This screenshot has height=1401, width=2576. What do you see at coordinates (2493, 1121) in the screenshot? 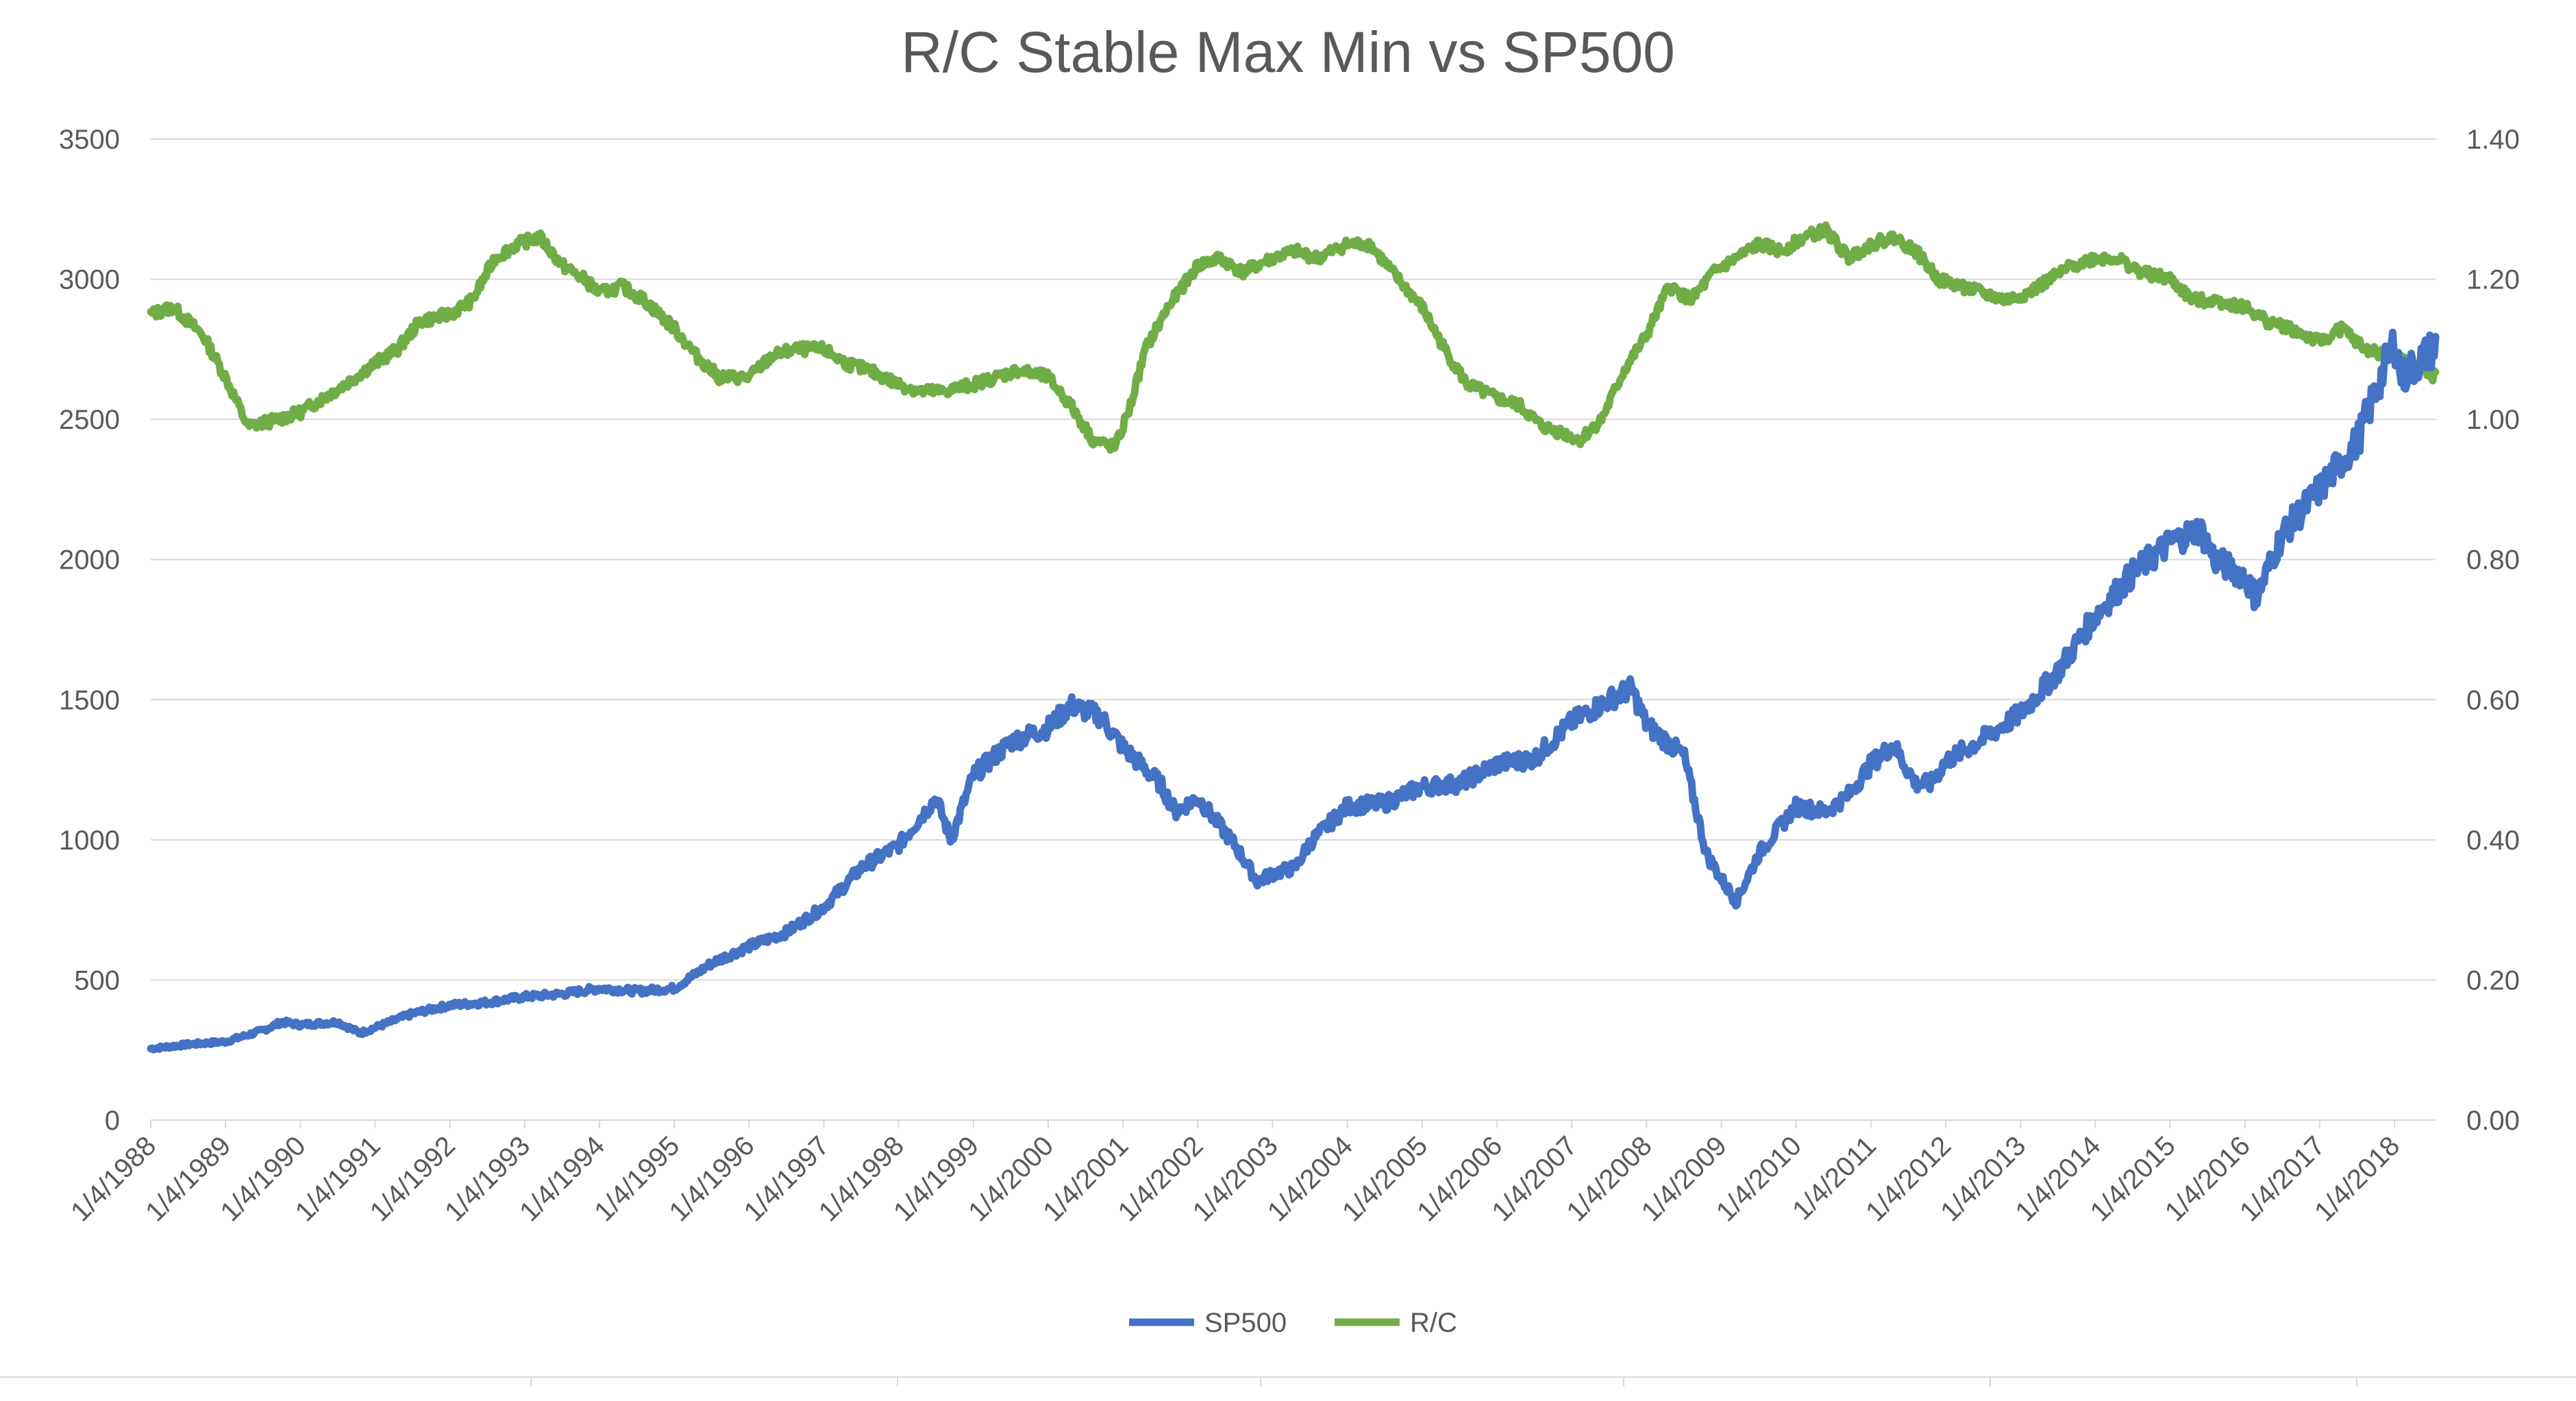
I see `right-y-tick-label: 0.00` at bounding box center [2493, 1121].